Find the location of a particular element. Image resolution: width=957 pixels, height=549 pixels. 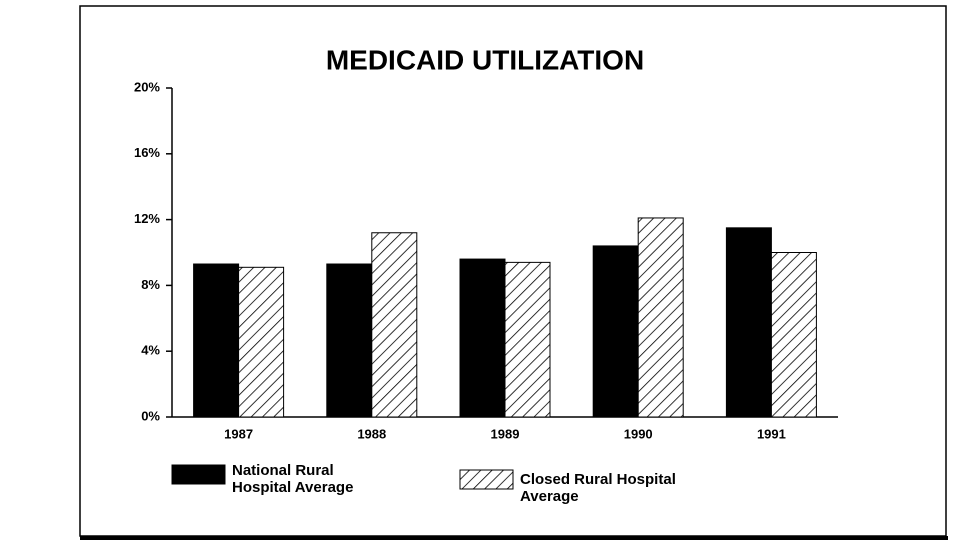

x-tick-label: 1991 is located at coordinates (771, 433).